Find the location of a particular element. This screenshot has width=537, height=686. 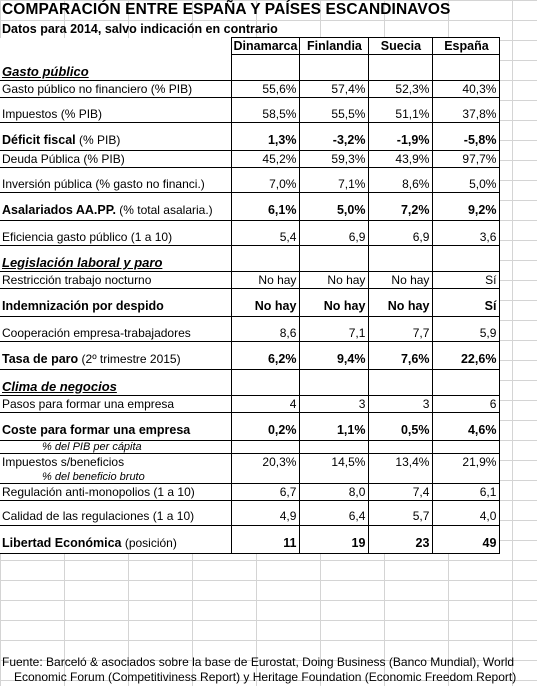

column-header: España is located at coordinates (466, 46).